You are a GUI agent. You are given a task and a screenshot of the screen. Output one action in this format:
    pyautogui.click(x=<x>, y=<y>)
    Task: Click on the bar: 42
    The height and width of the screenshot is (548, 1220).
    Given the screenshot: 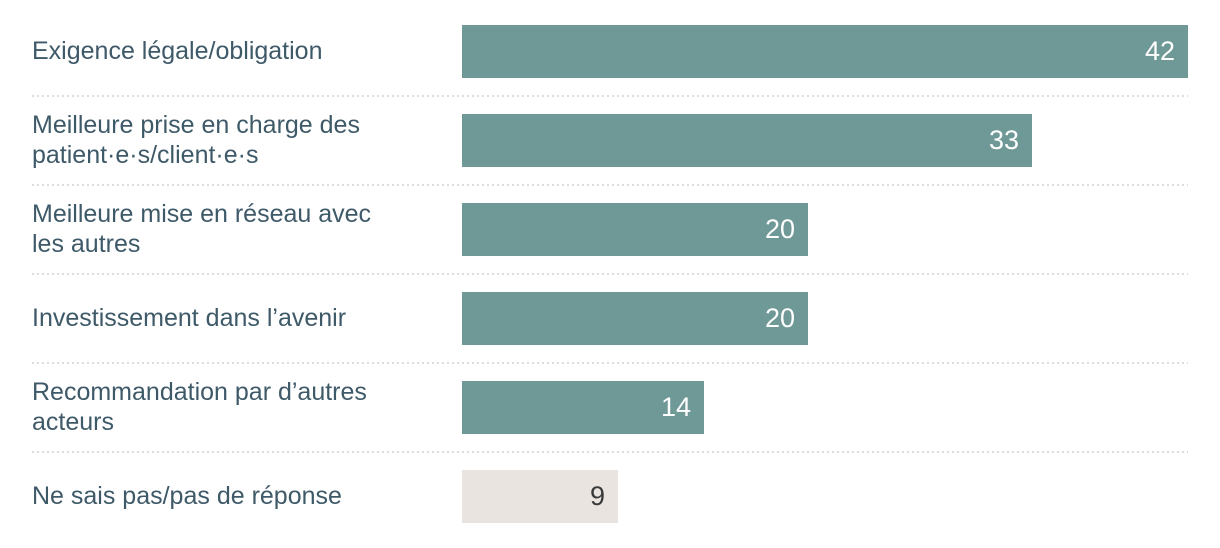 What is the action you would take?
    pyautogui.click(x=825, y=51)
    